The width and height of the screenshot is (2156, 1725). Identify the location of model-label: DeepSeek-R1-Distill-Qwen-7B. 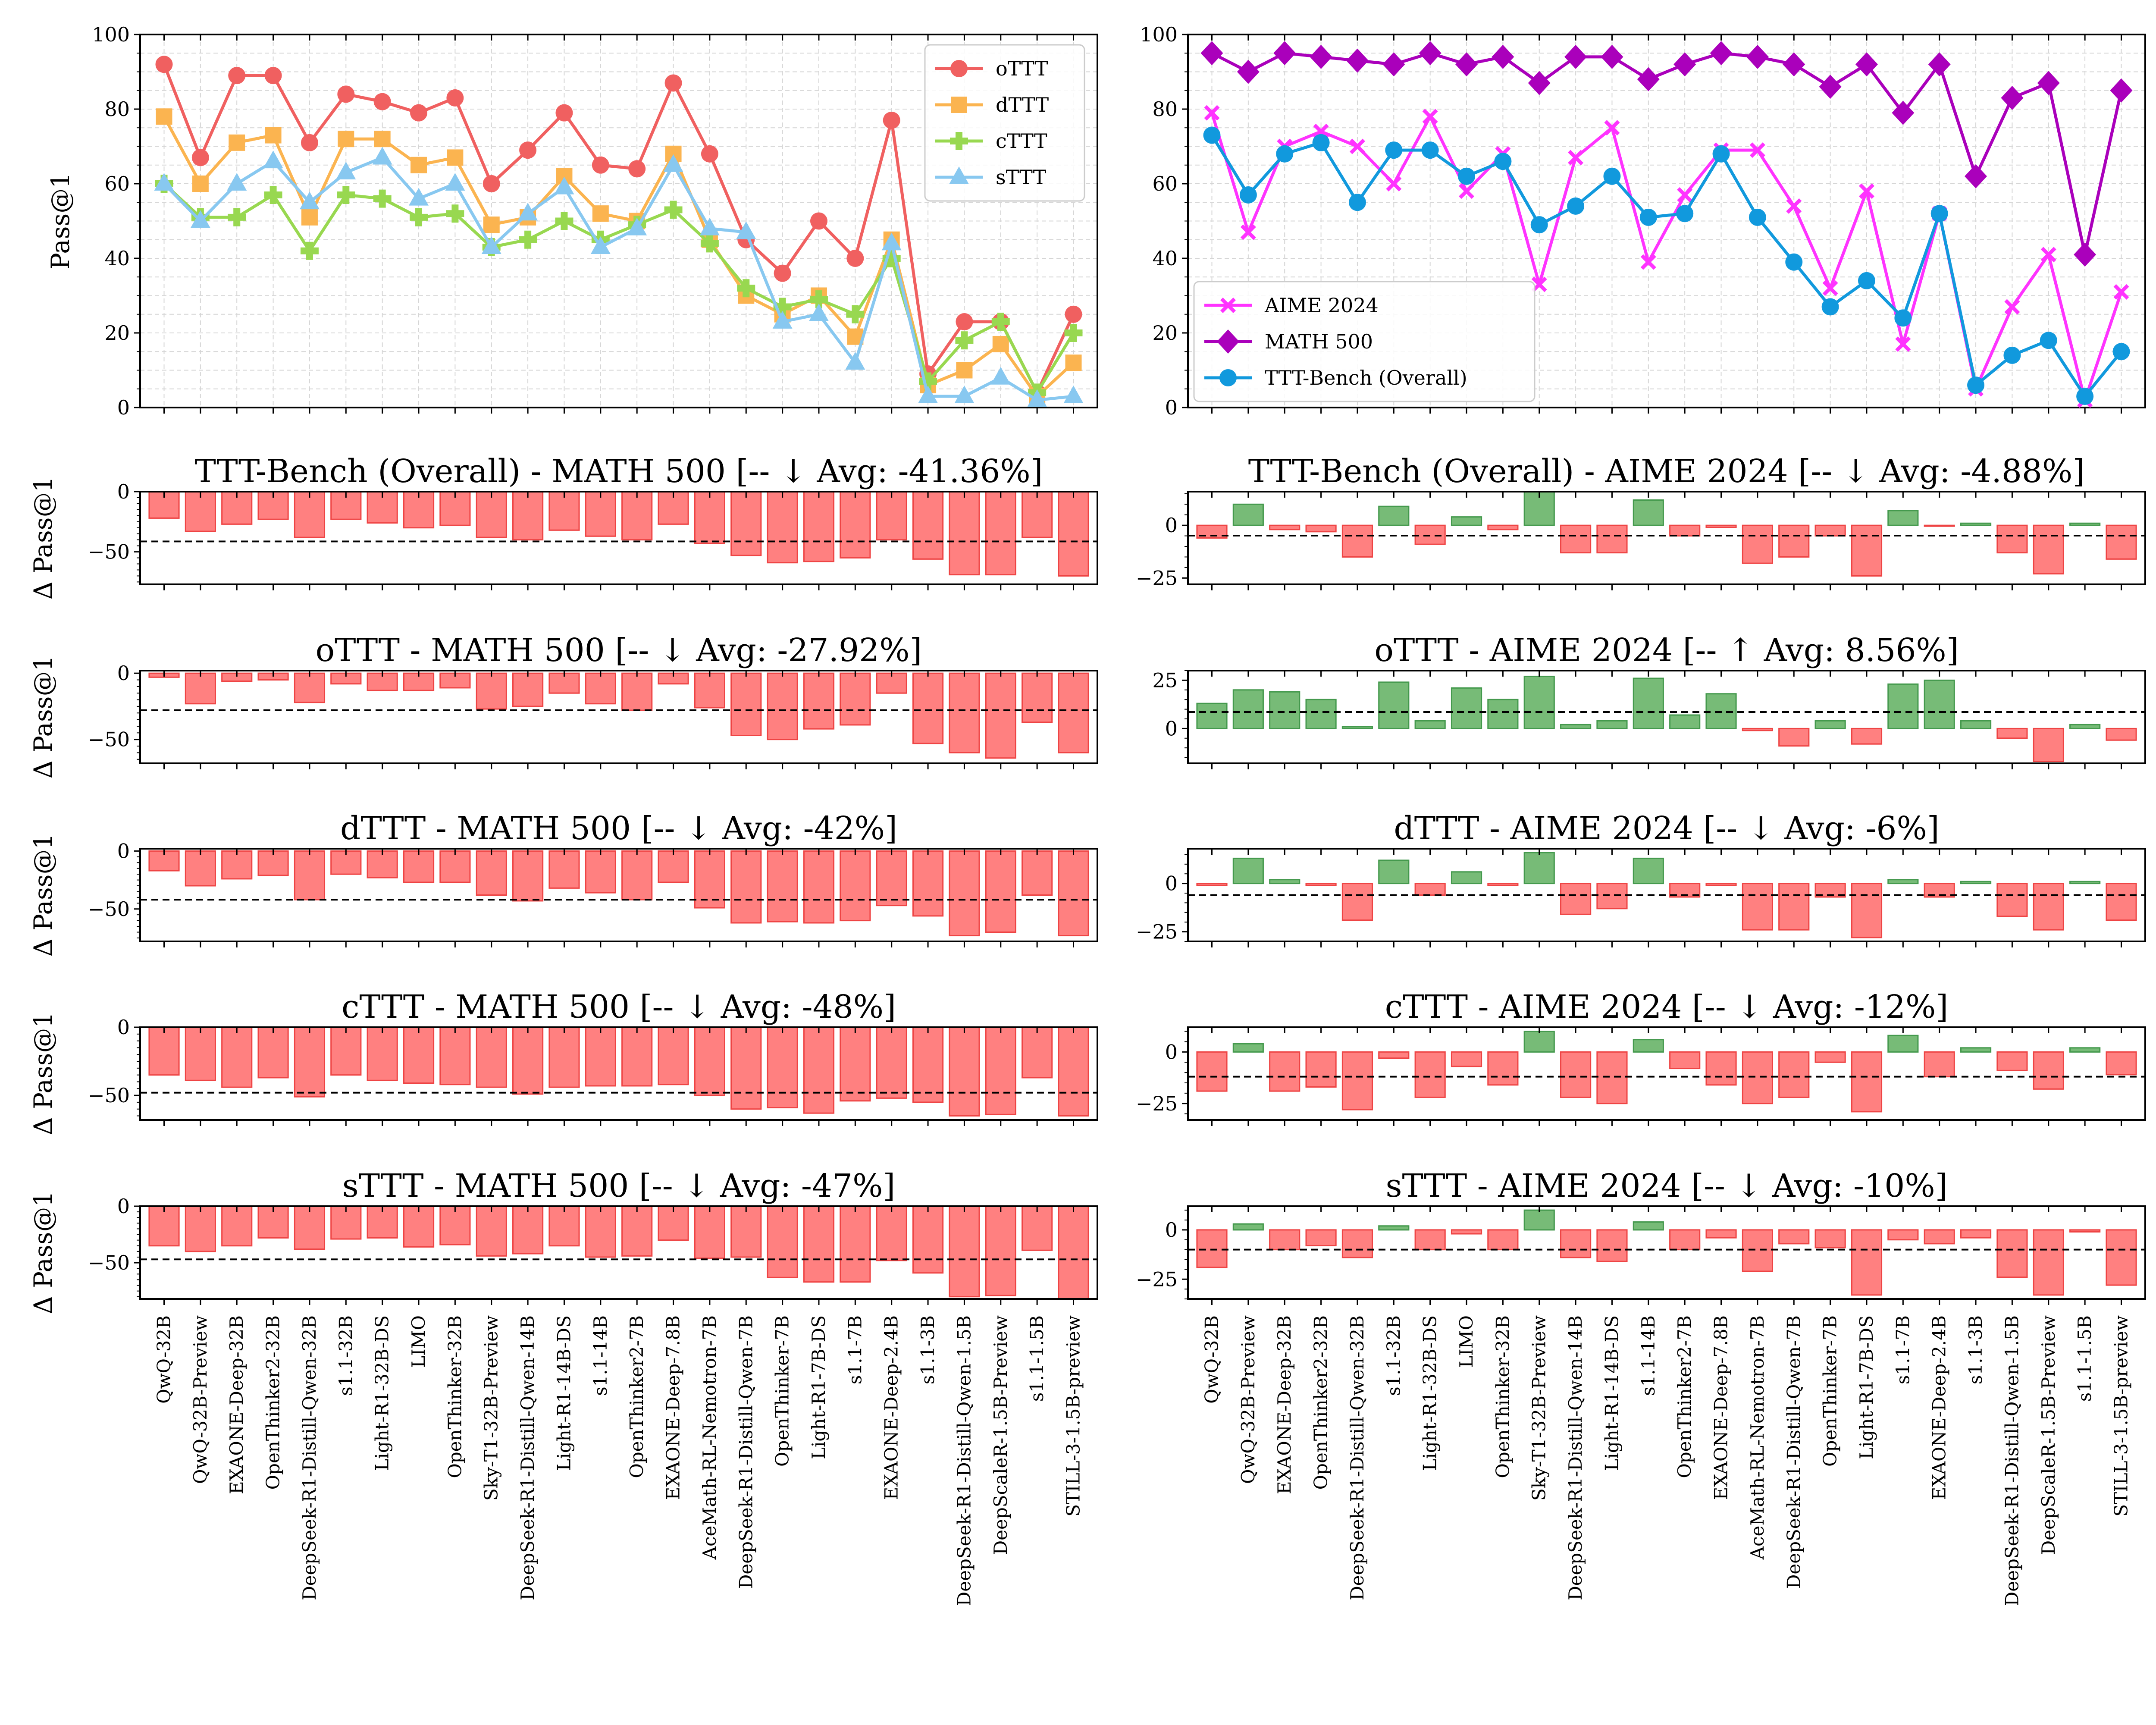
(1793, 1452).